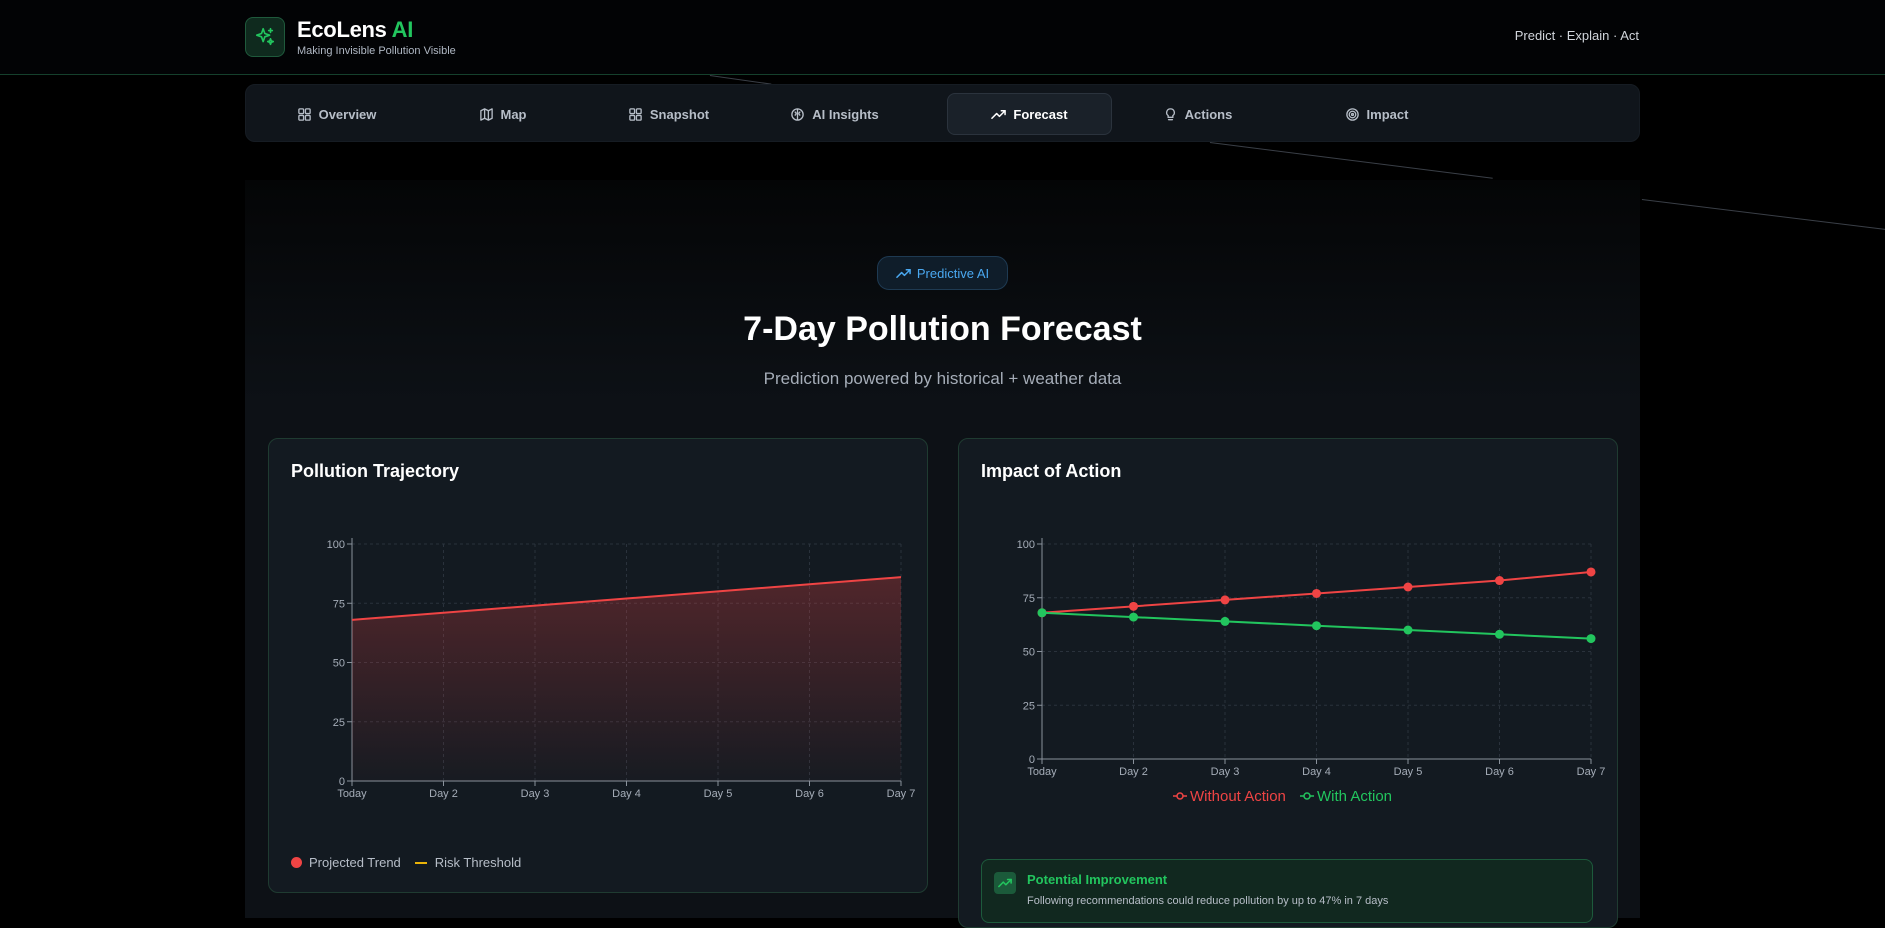  What do you see at coordinates (265, 37) in the screenshot?
I see `sparkles-icon` at bounding box center [265, 37].